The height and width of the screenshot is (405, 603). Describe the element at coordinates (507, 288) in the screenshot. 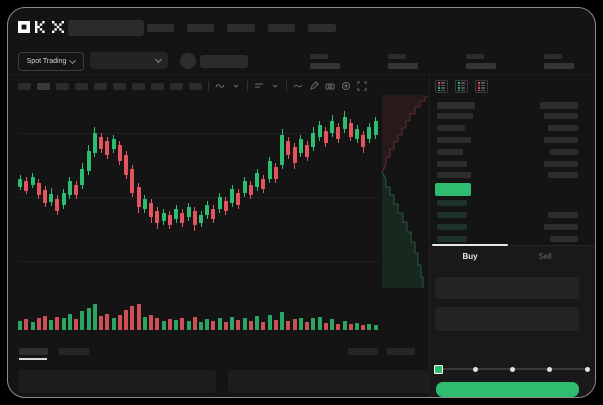

I see `price-field` at that location.